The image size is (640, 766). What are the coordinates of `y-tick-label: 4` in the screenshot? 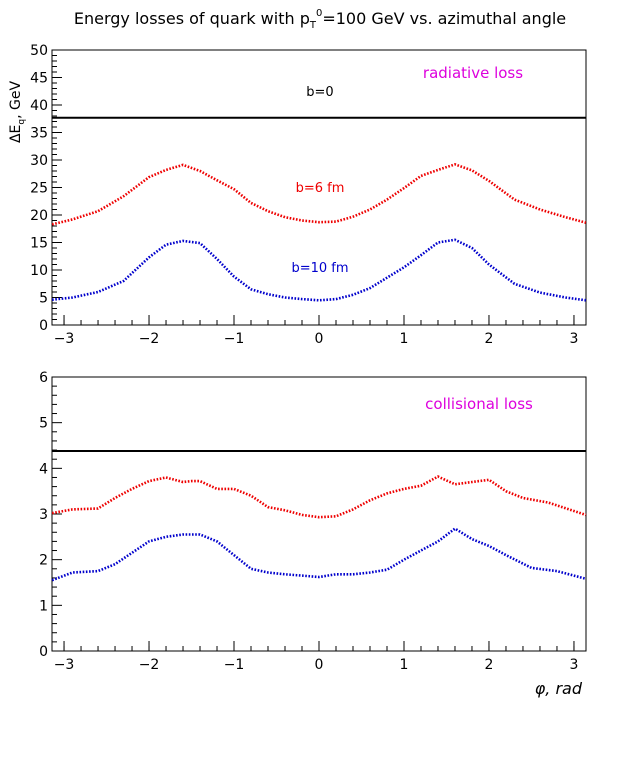 It's located at (43, 469).